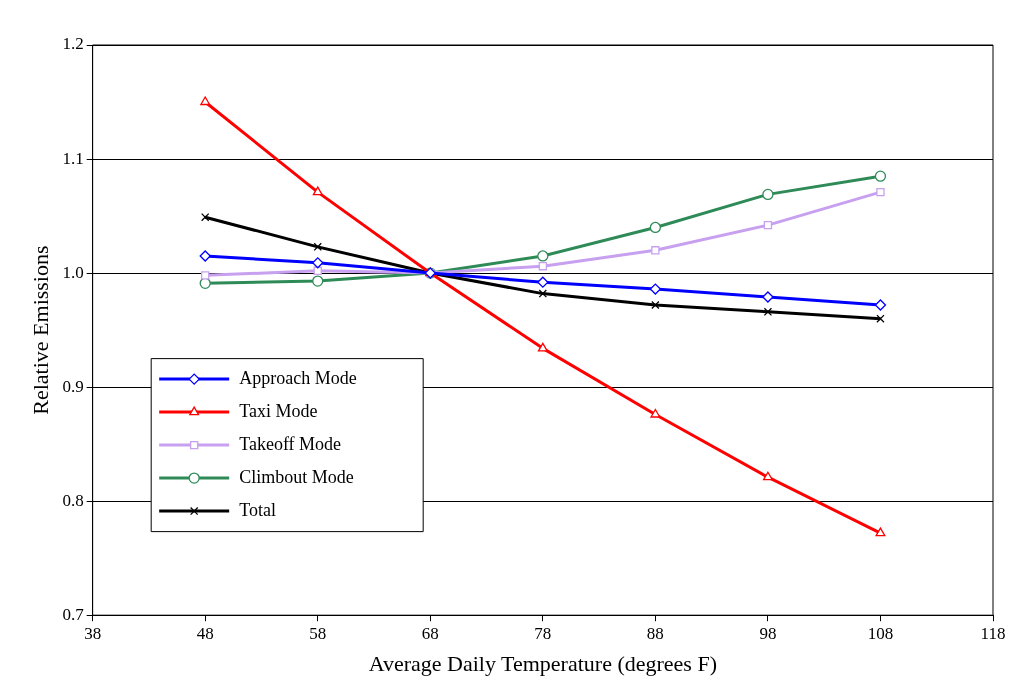 The image size is (1023, 700). I want to click on legend-label: Taxi Mode, so click(278, 410).